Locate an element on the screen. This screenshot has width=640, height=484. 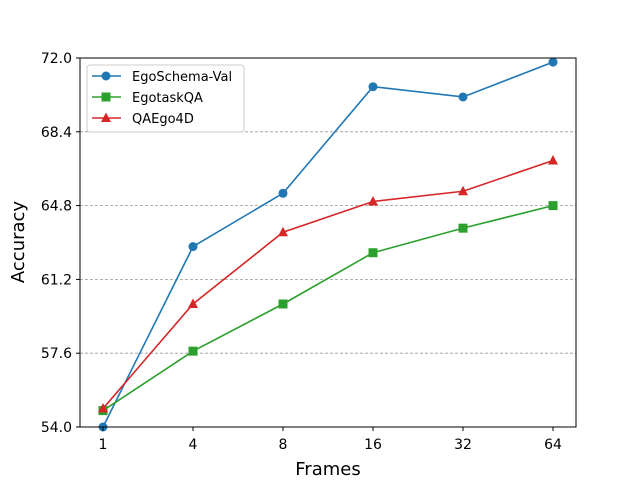
y-tick-label: 54.0 is located at coordinates (56, 428).